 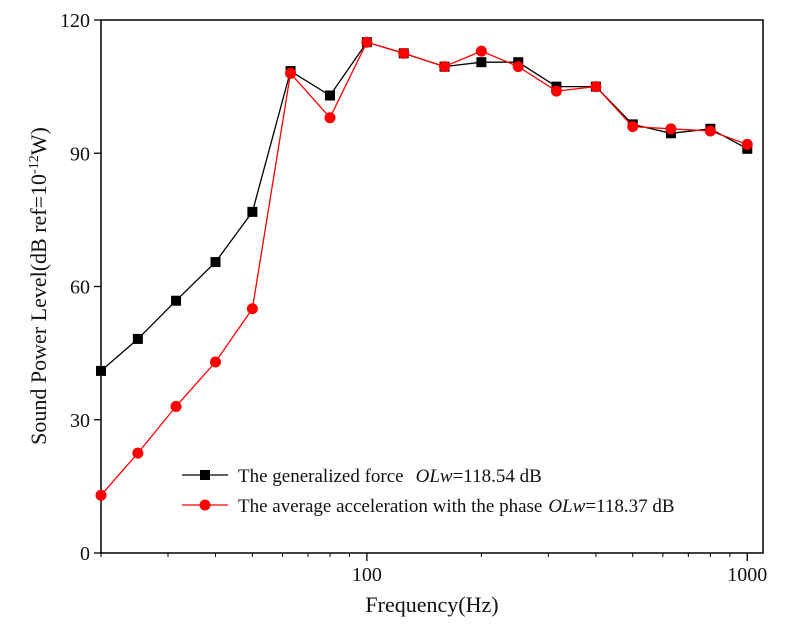 I want to click on y-axis-title: Sound Power Level(dB ref=10-12W), so click(x=38, y=286).